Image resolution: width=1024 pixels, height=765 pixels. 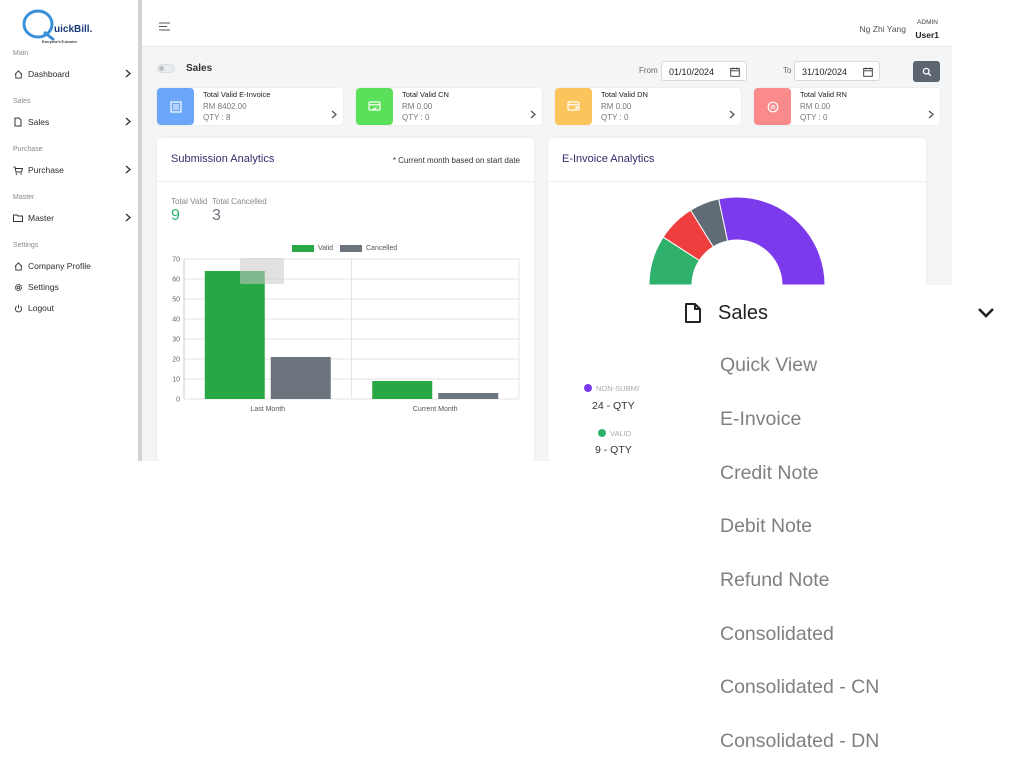 I want to click on logo-mark-icon, so click(x=38, y=25).